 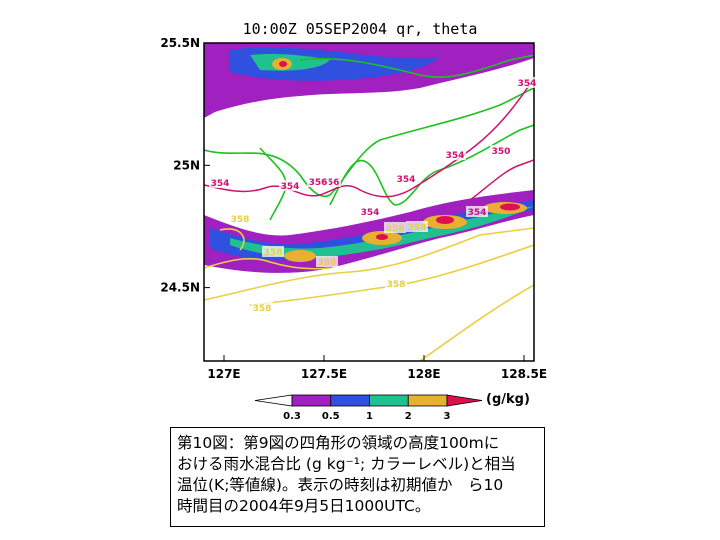 I want to click on rain-band-lower-green, so click(x=382, y=232).